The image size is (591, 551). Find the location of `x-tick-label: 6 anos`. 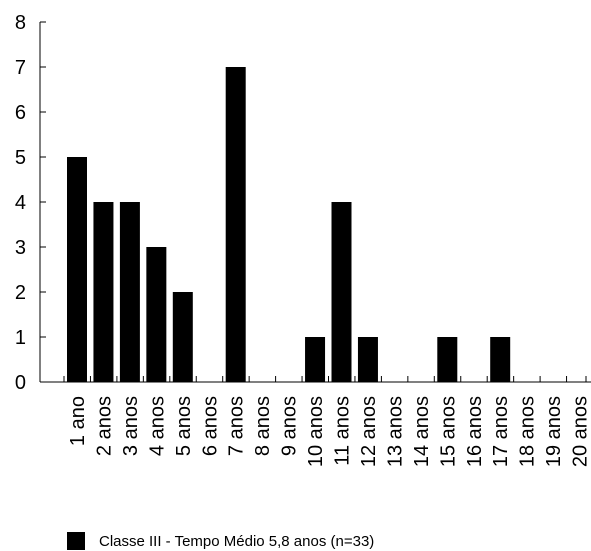

x-tick-label: 6 anos is located at coordinates (210, 426).